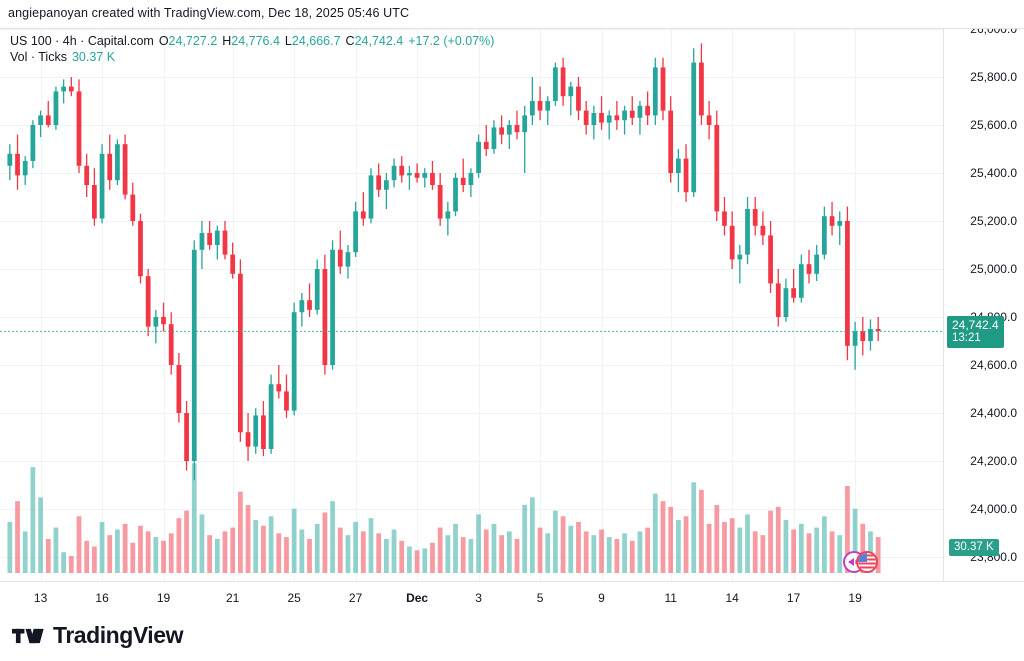 The width and height of the screenshot is (1024, 661). What do you see at coordinates (118, 635) in the screenshot?
I see `tradingview-wordmark: TradingView` at bounding box center [118, 635].